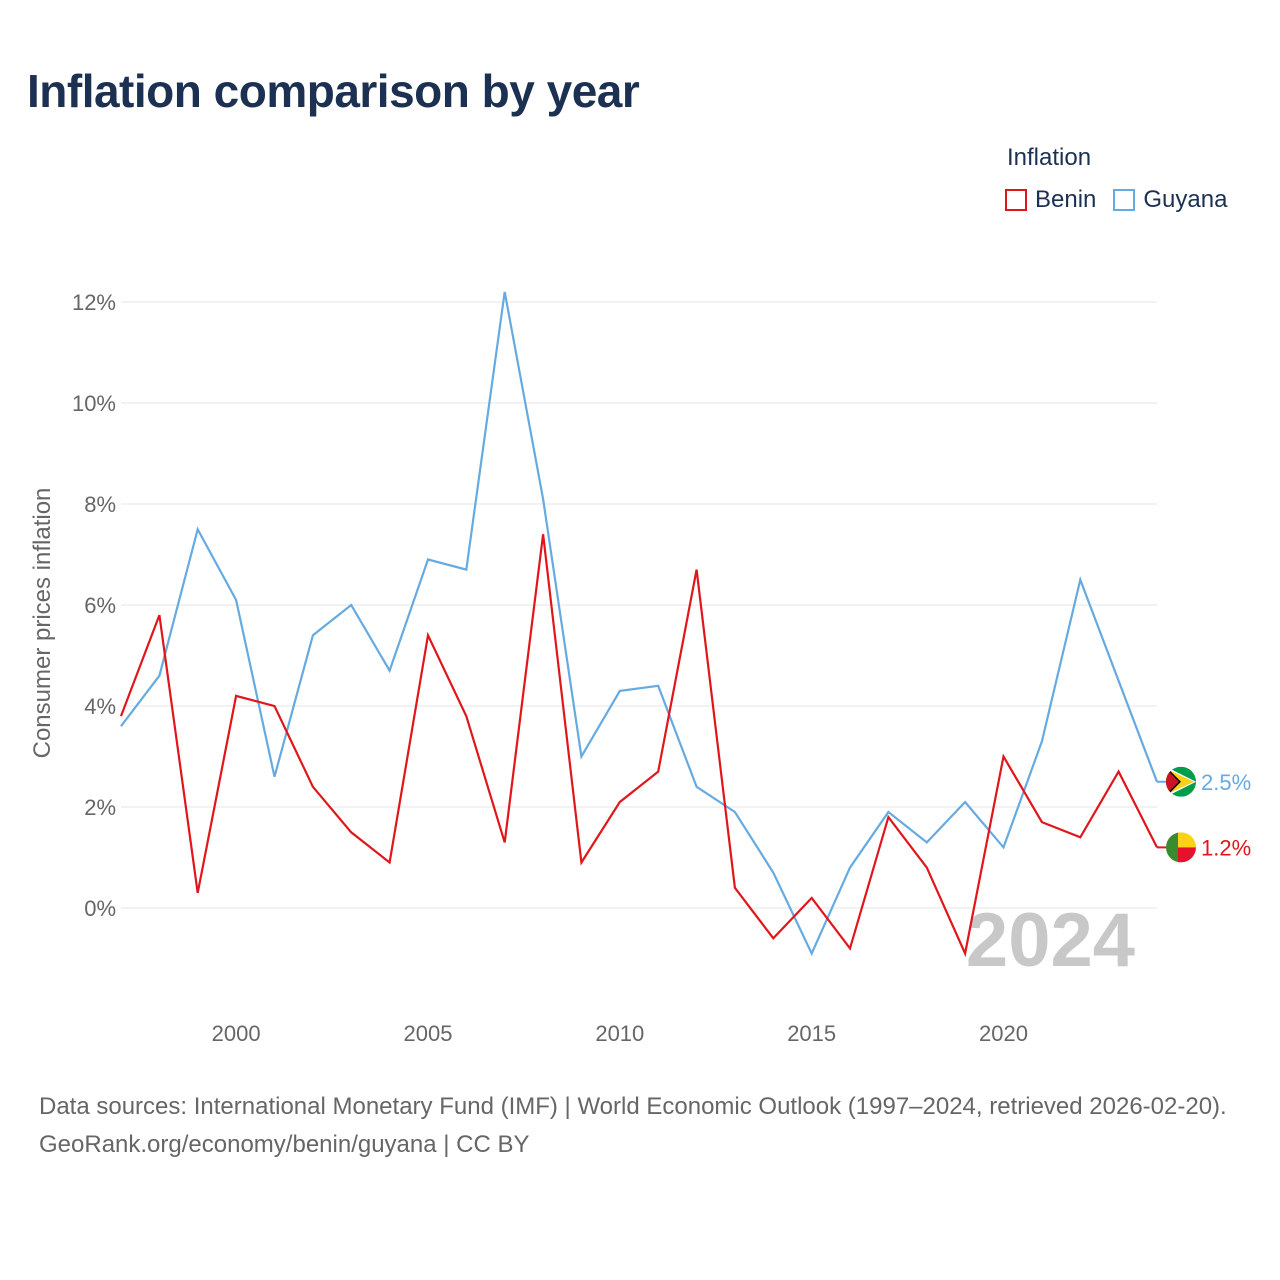  What do you see at coordinates (1181, 847) in the screenshot?
I see `benin-flag-icon` at bounding box center [1181, 847].